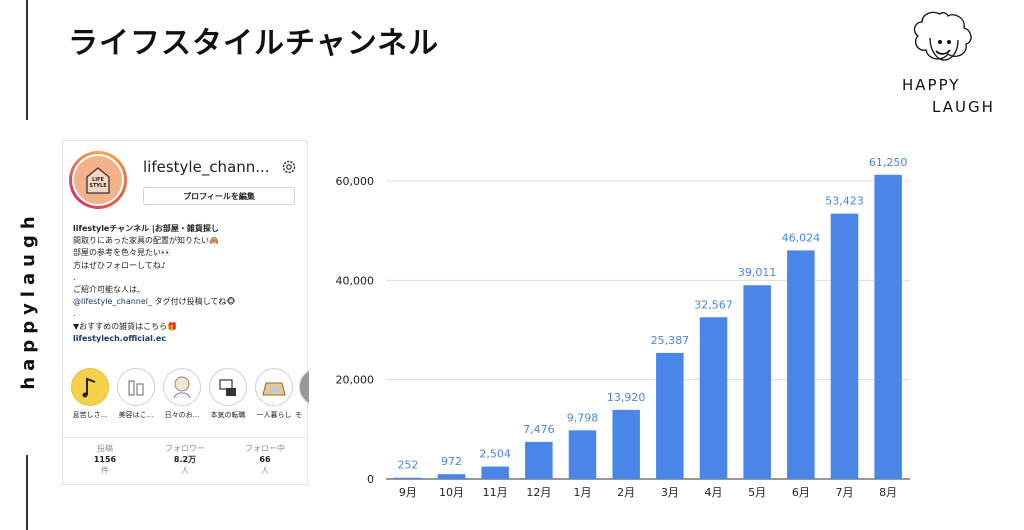 Image resolution: width=1024 pixels, height=530 pixels. I want to click on highlight-item: モ, so click(301, 394).